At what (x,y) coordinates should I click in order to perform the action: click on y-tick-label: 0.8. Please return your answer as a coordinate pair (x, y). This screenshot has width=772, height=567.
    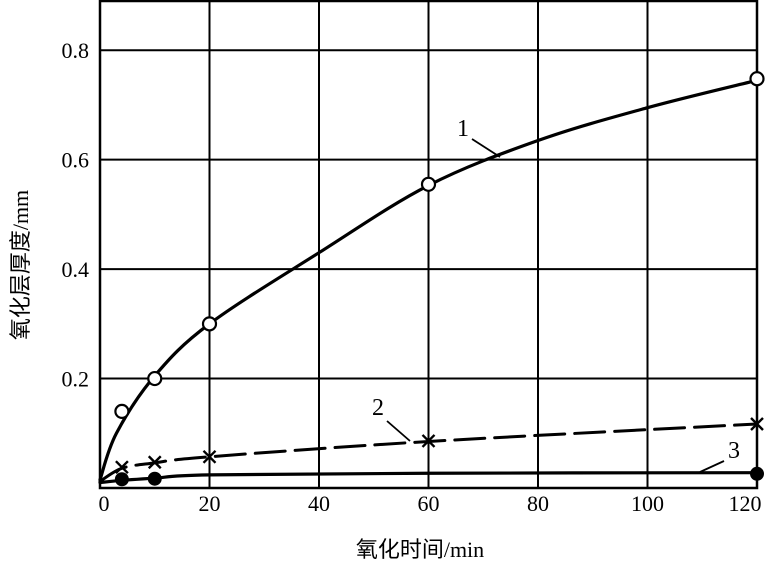
    Looking at the image, I should click on (76, 50).